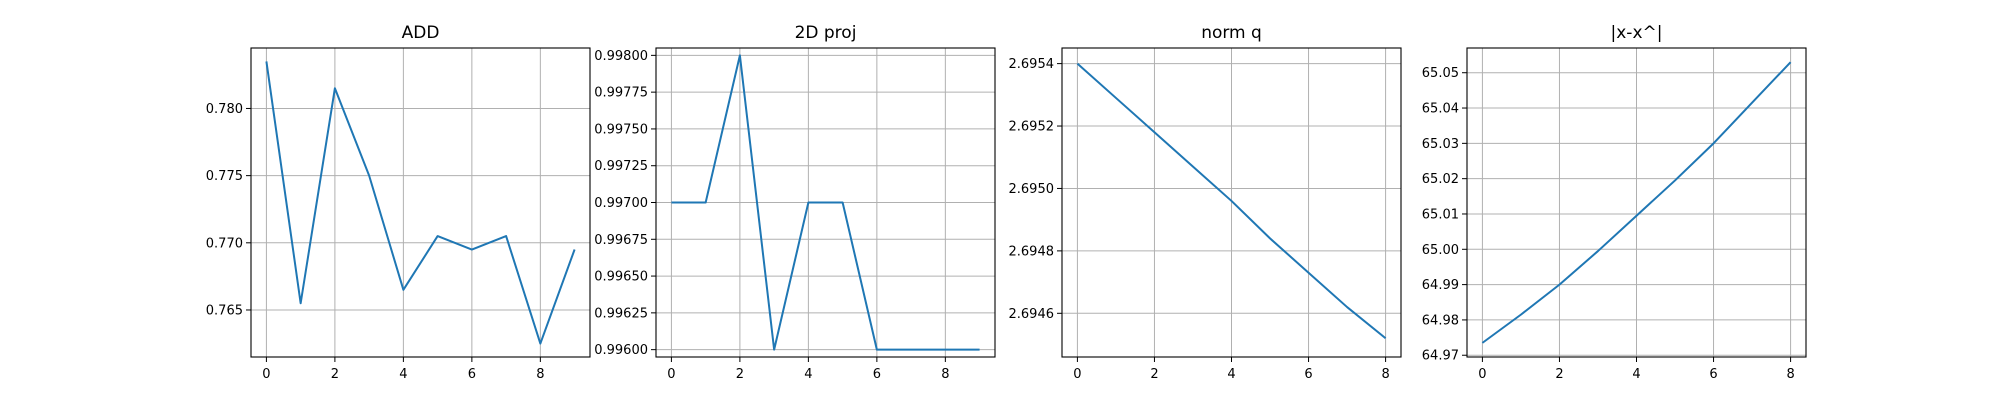 Image resolution: width=2000 pixels, height=400 pixels. Describe the element at coordinates (224, 310) in the screenshot. I see `y-tick-label: 0.765` at that location.